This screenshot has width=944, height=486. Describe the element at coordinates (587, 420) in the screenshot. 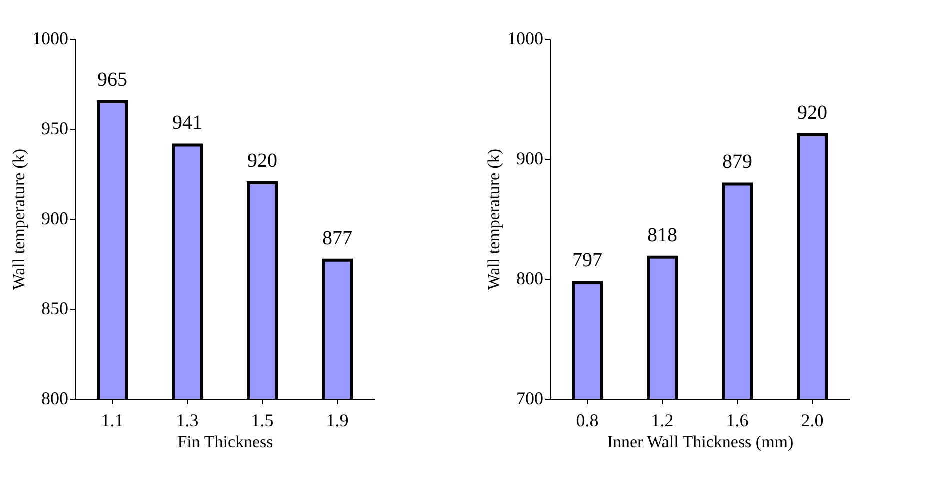

I see `x-tick-label: 0.8` at that location.